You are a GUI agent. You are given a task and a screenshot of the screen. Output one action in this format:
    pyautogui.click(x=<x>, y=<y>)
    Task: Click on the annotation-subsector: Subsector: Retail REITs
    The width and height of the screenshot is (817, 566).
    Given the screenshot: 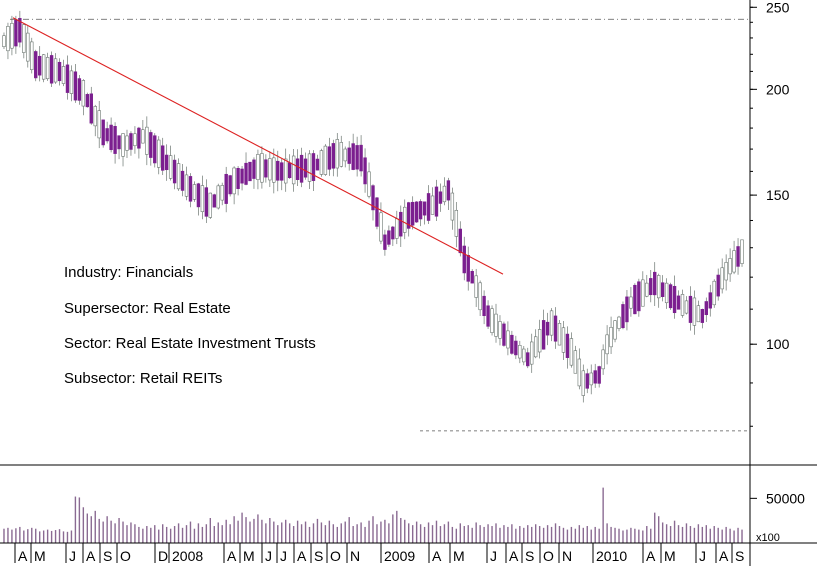 What is the action you would take?
    pyautogui.click(x=143, y=378)
    